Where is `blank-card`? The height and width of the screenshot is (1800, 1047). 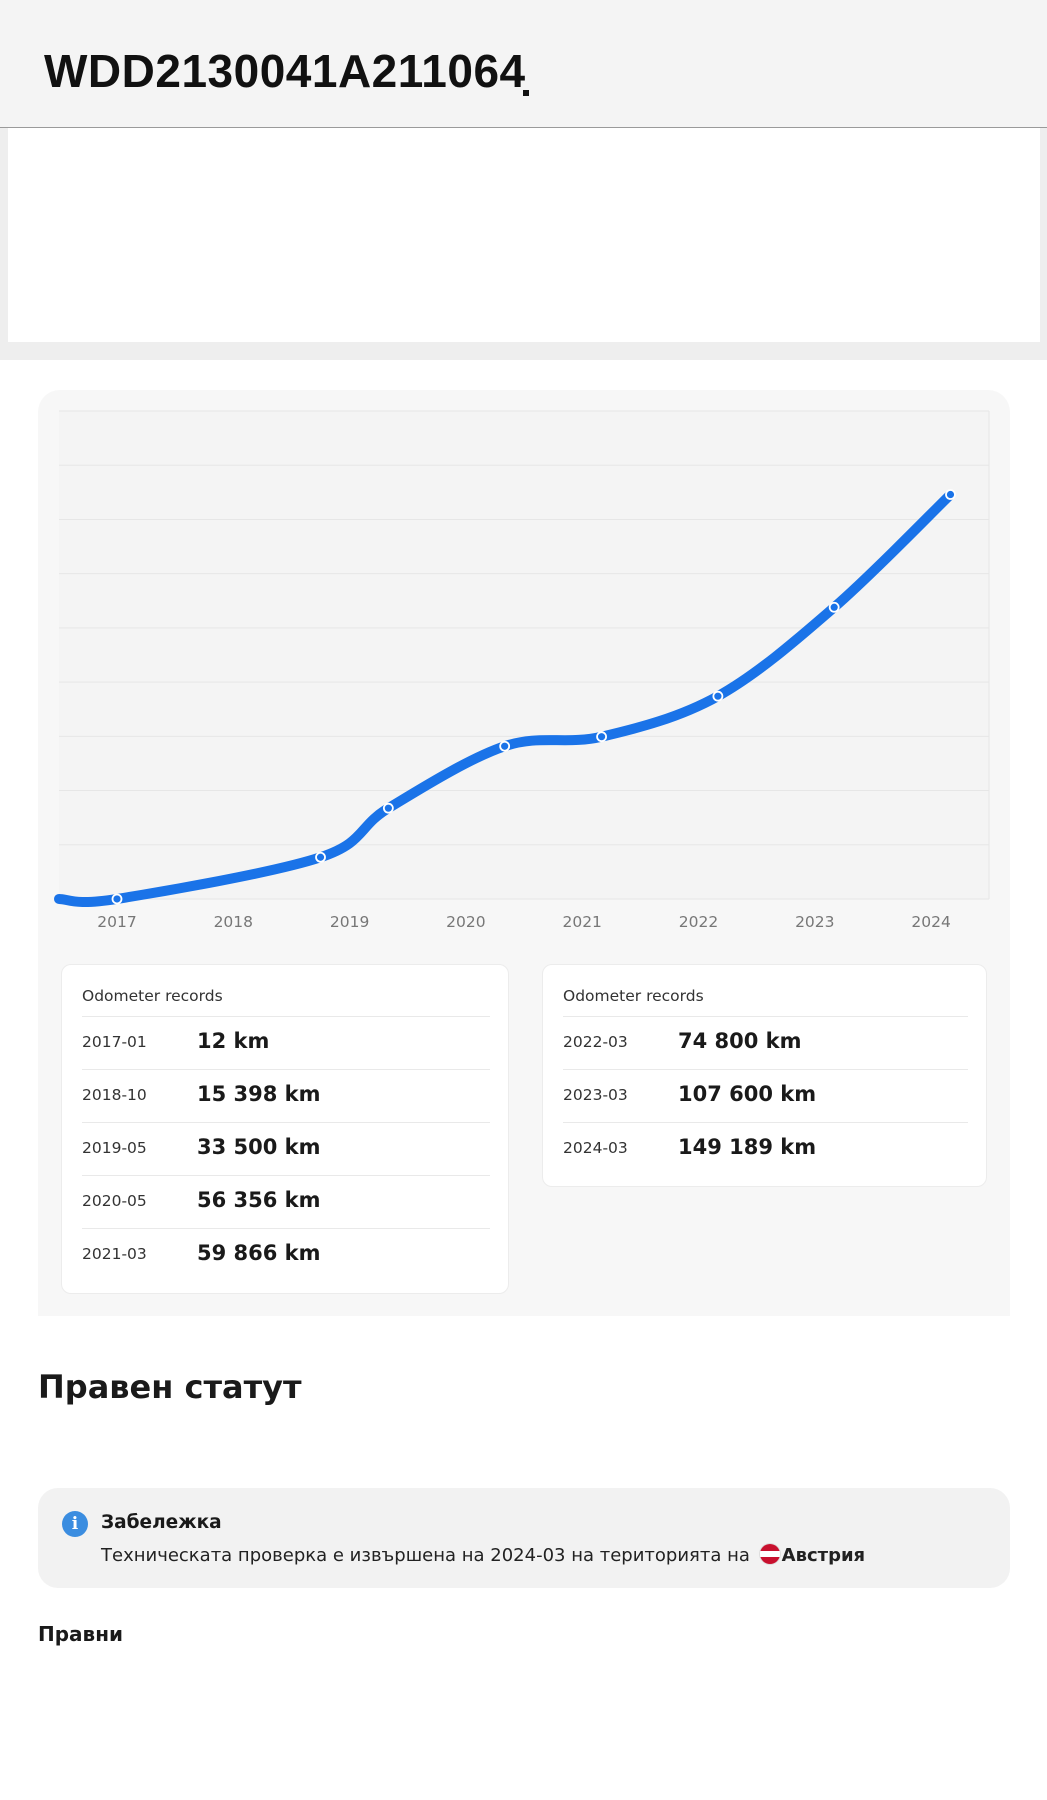
blank-card is located at coordinates (524, 235).